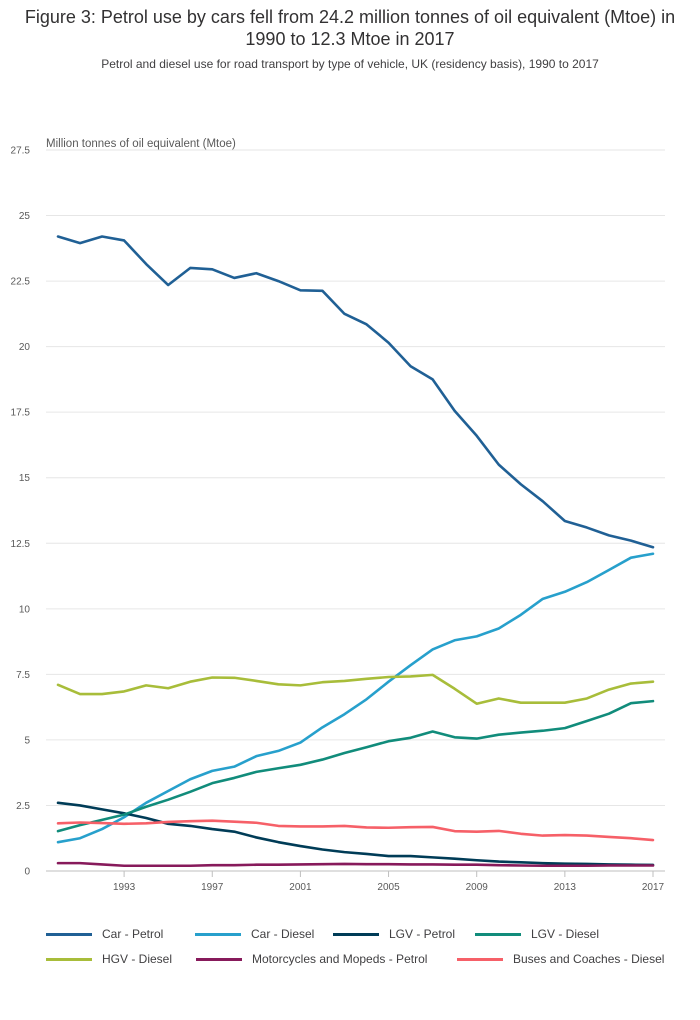  What do you see at coordinates (25, 216) in the screenshot?
I see `y-tick-label: 25` at bounding box center [25, 216].